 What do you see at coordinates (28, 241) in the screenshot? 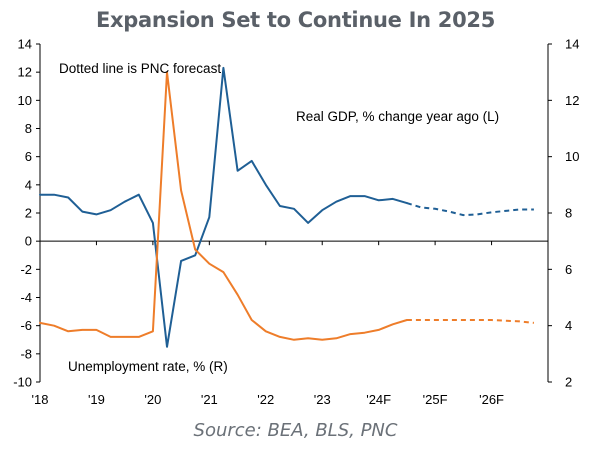
I see `left-tick-label: 0` at bounding box center [28, 241].